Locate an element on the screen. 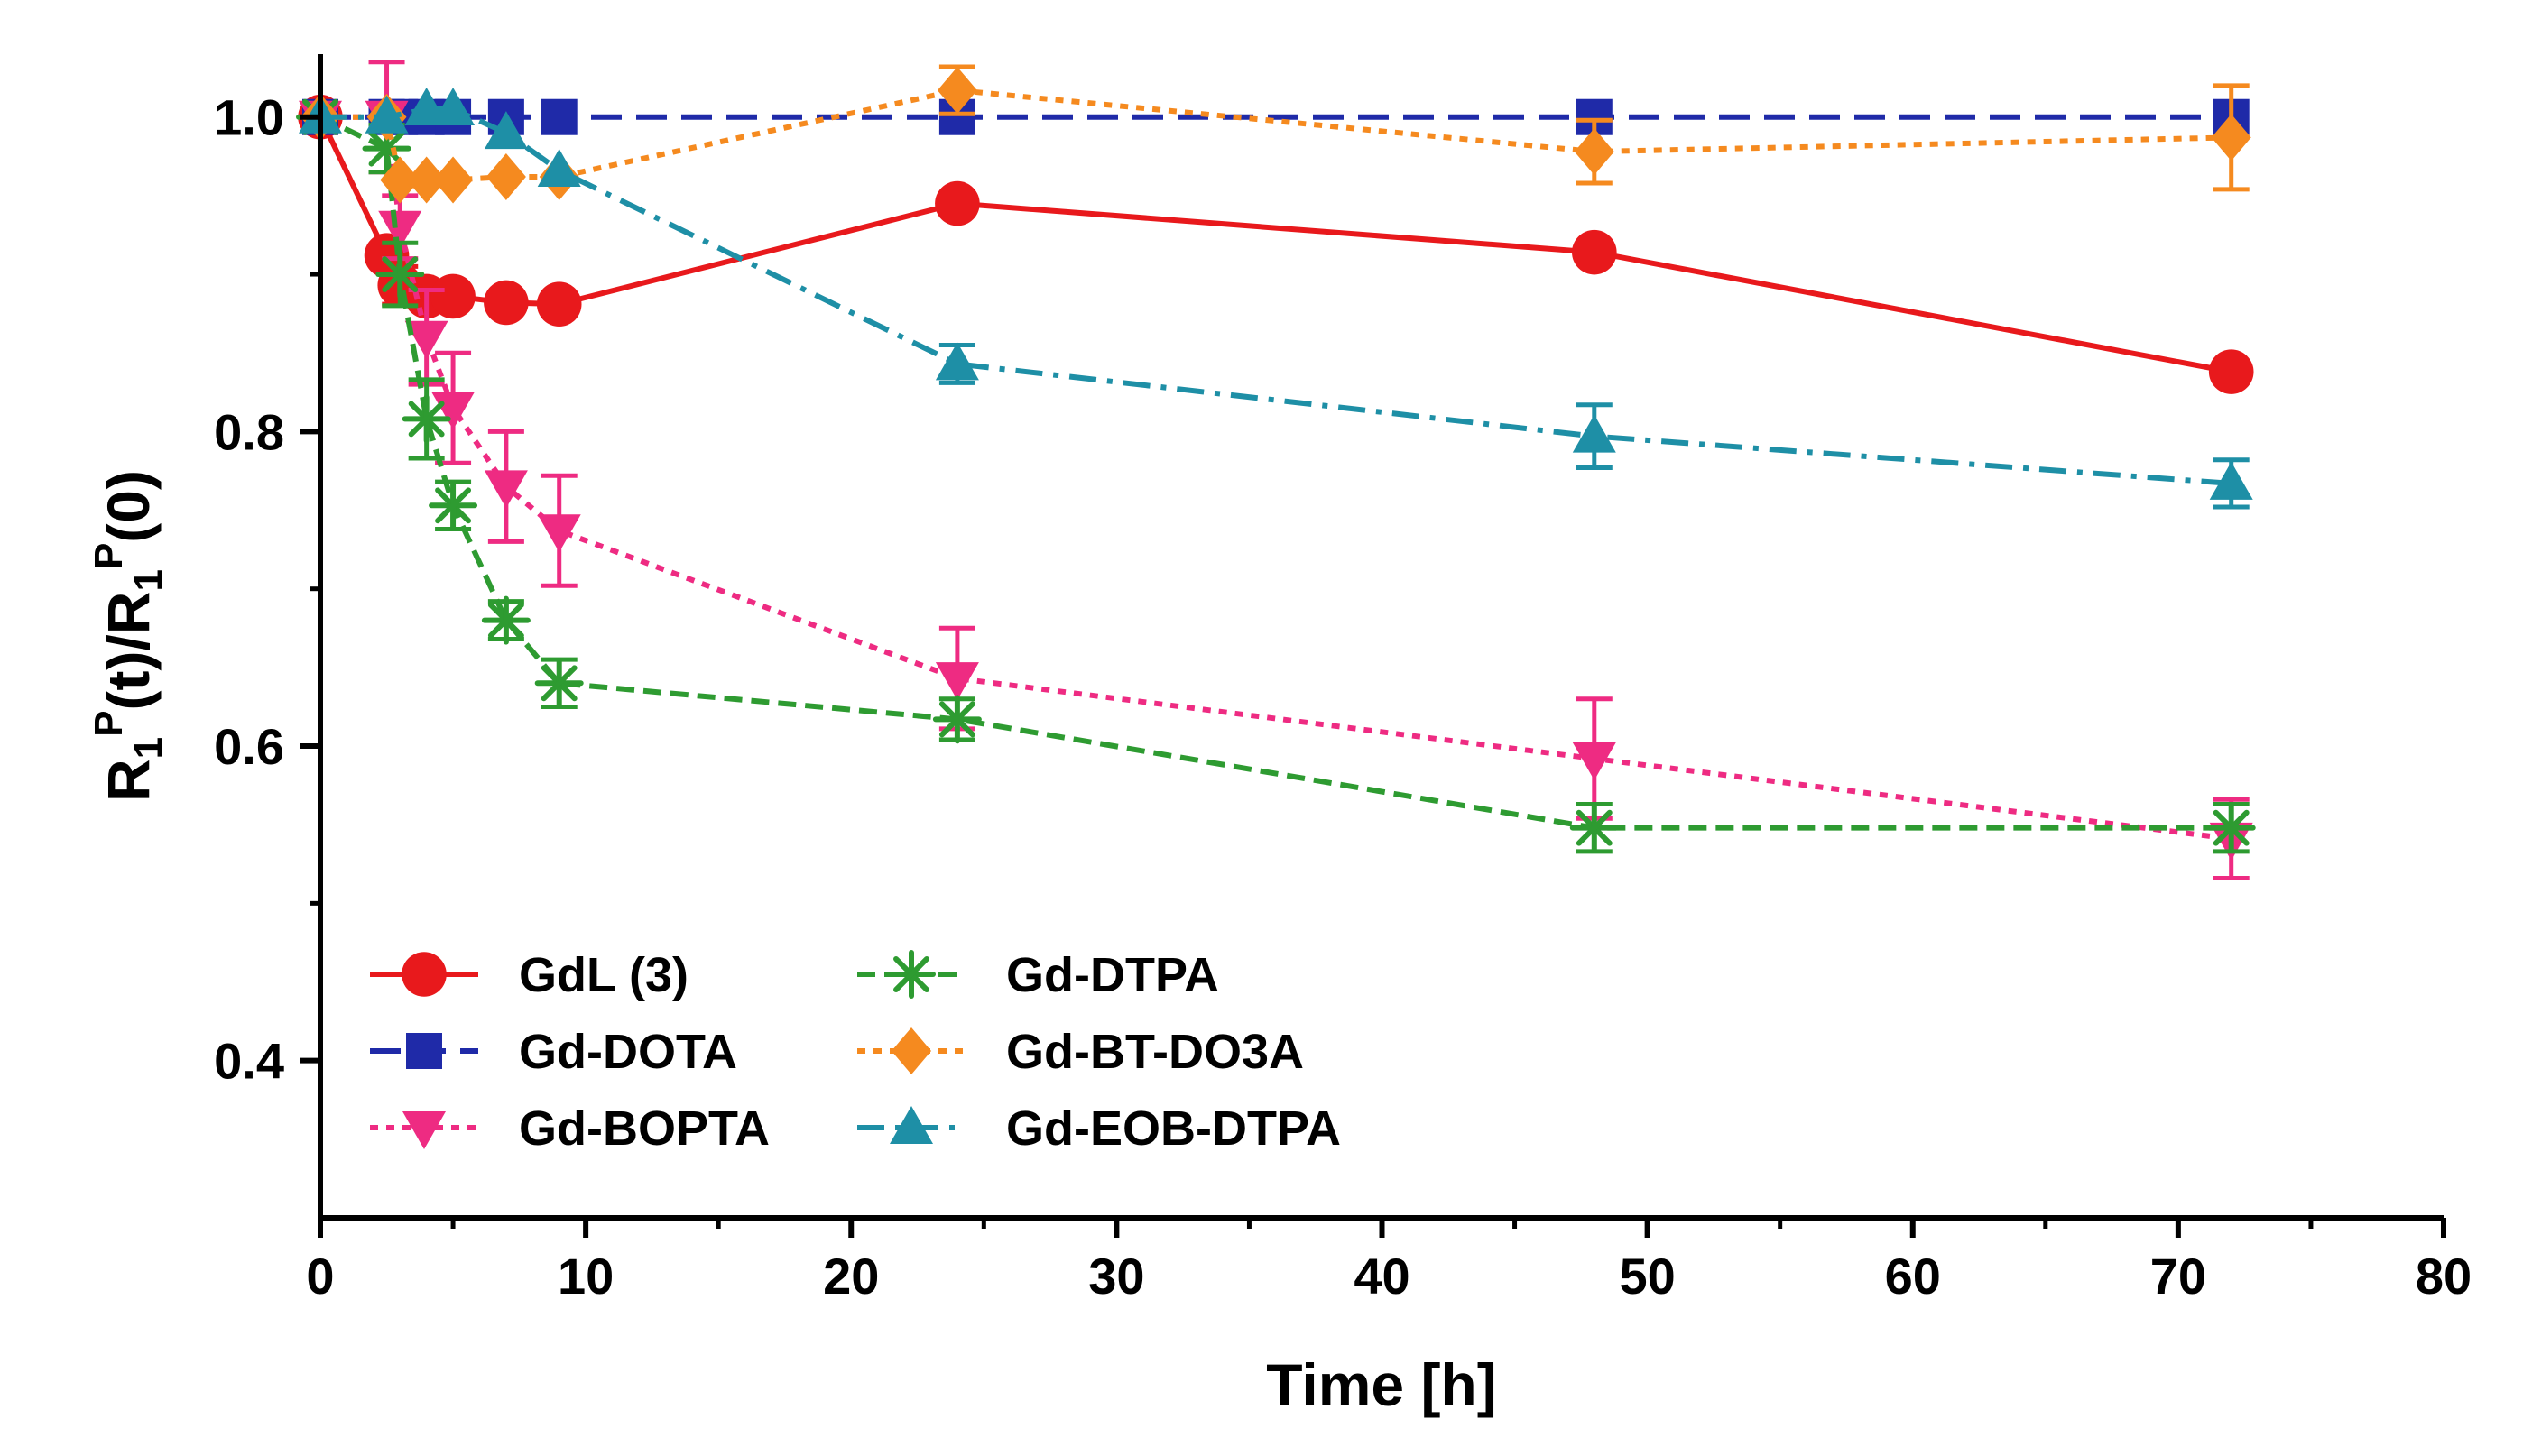 Image resolution: width=2523 pixels, height=1456 pixels. legend-label: GdL (3) is located at coordinates (604, 975).